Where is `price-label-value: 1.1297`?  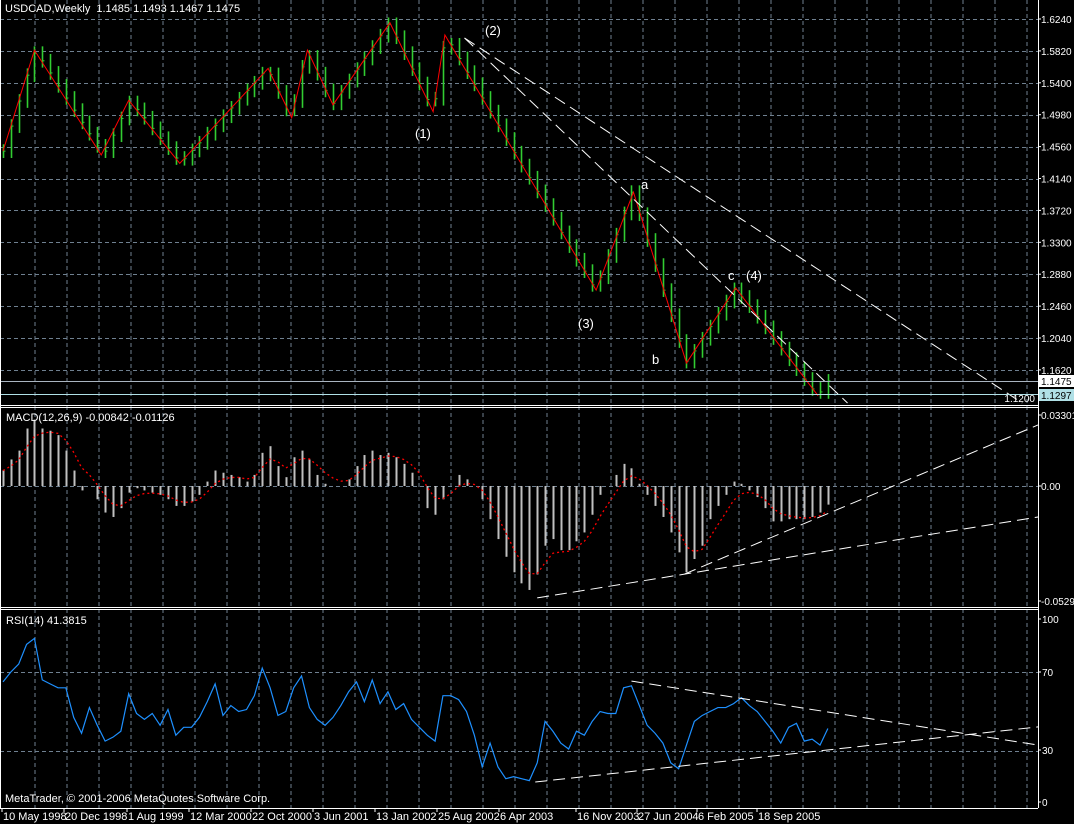
price-label-value: 1.1297 is located at coordinates (1056, 396).